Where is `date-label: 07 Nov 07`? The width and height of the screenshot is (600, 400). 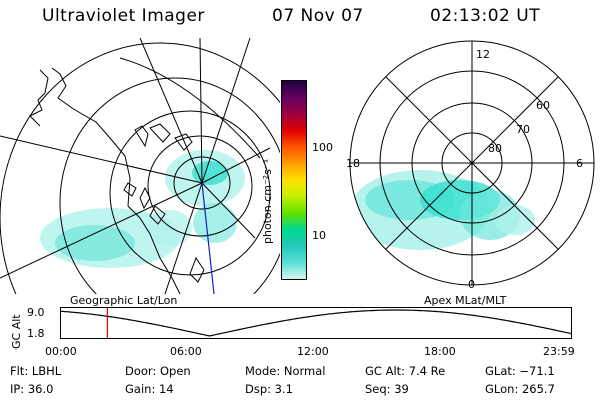
date-label: 07 Nov 07 is located at coordinates (318, 16).